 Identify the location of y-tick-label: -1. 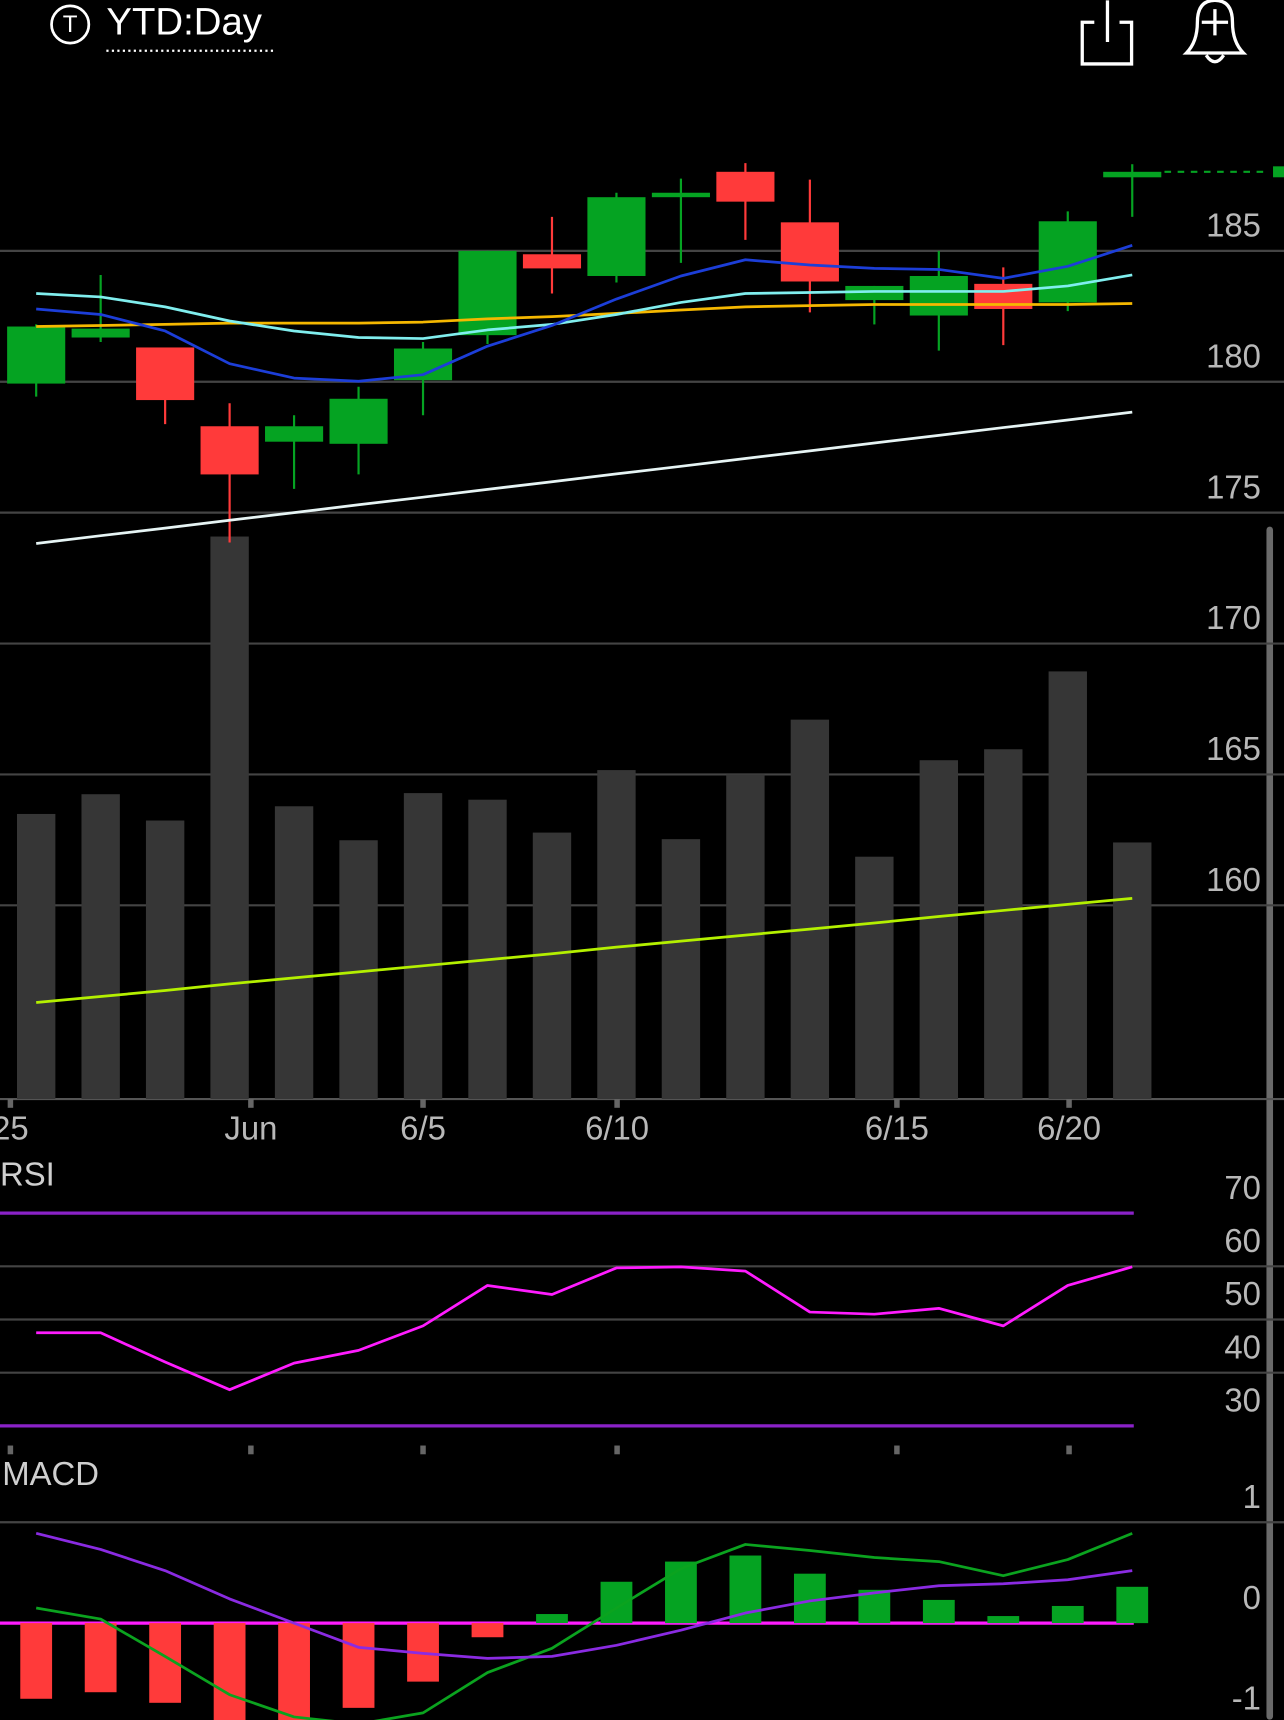
(1246, 1698).